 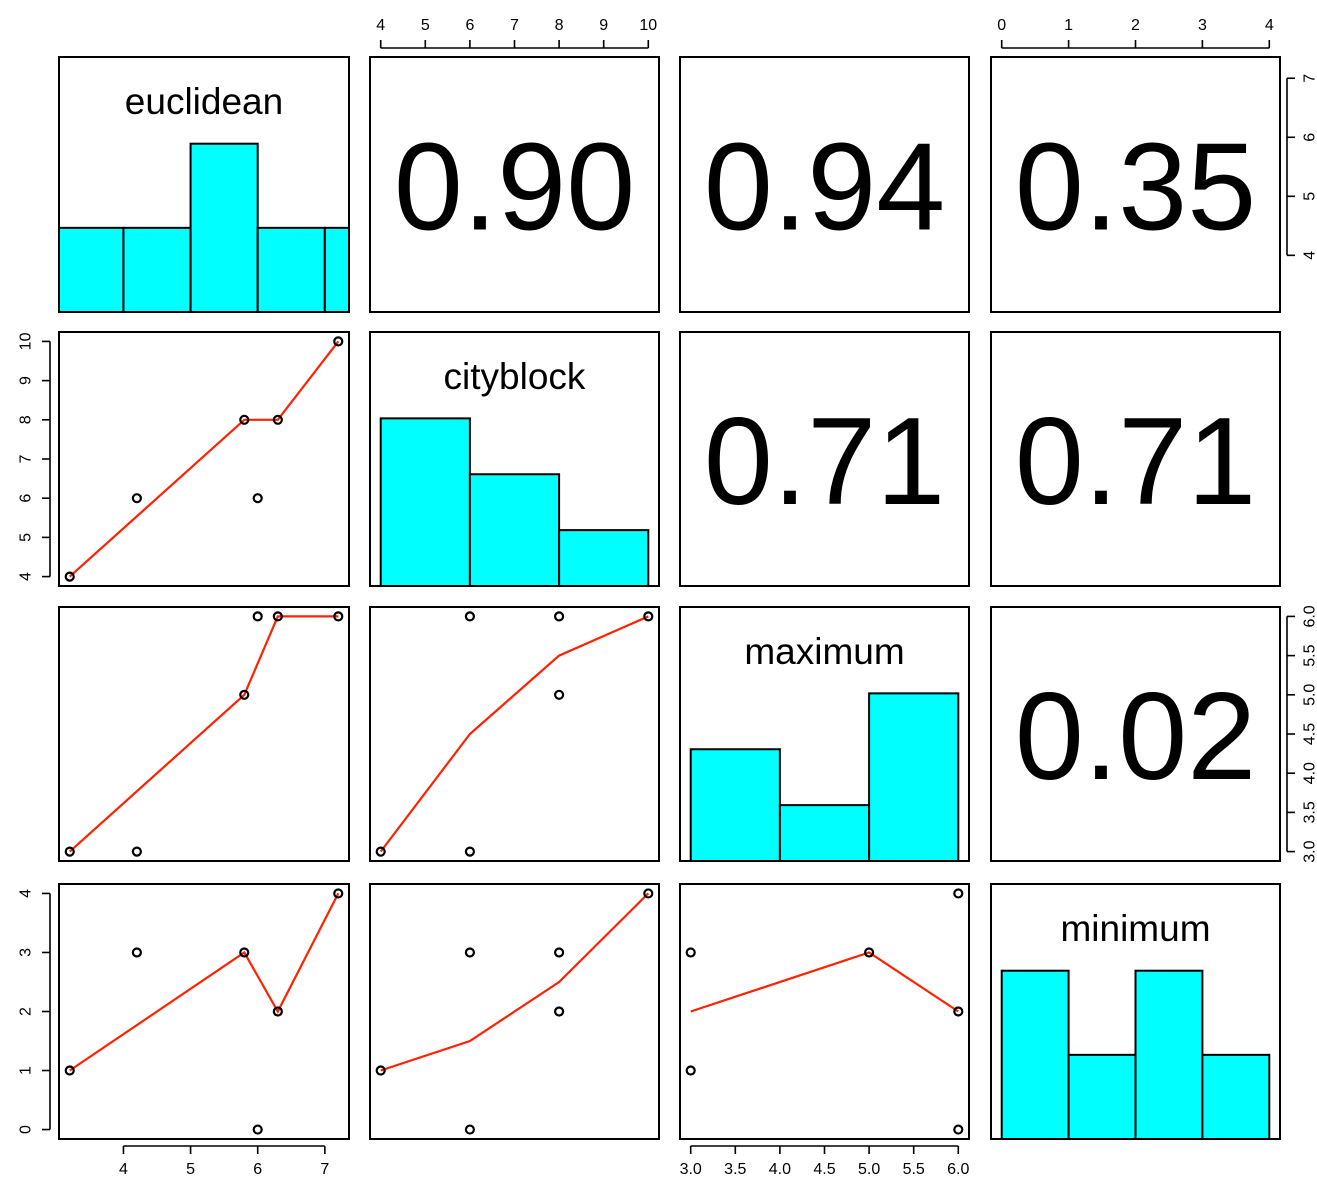 What do you see at coordinates (1135, 737) in the screenshot?
I see `corr-value-maximum-minimum: 0.02` at bounding box center [1135, 737].